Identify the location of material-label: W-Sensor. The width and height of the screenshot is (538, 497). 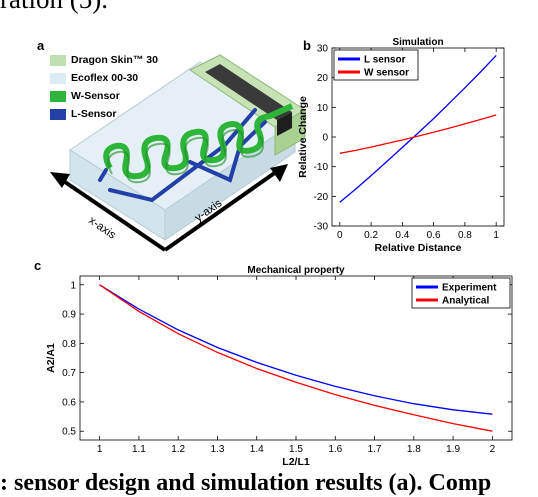
(95, 96).